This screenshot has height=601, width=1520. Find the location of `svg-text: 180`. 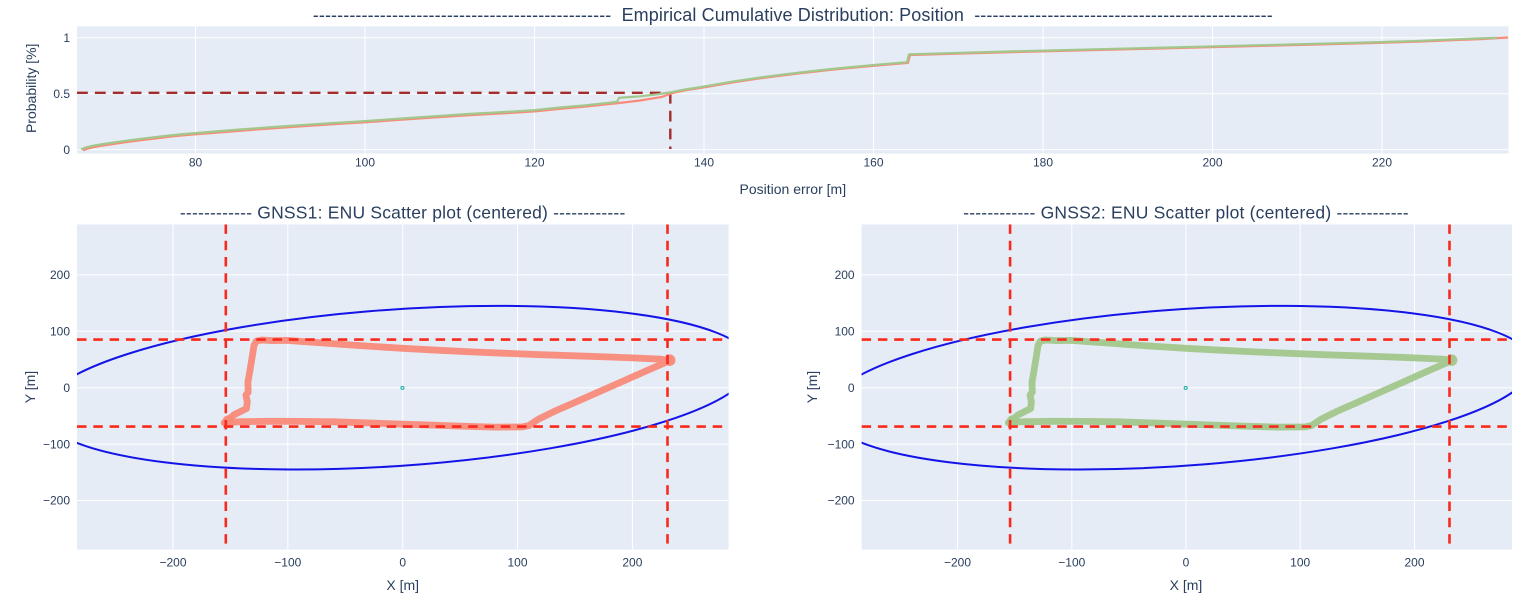

svg-text: 180 is located at coordinates (1043, 162).